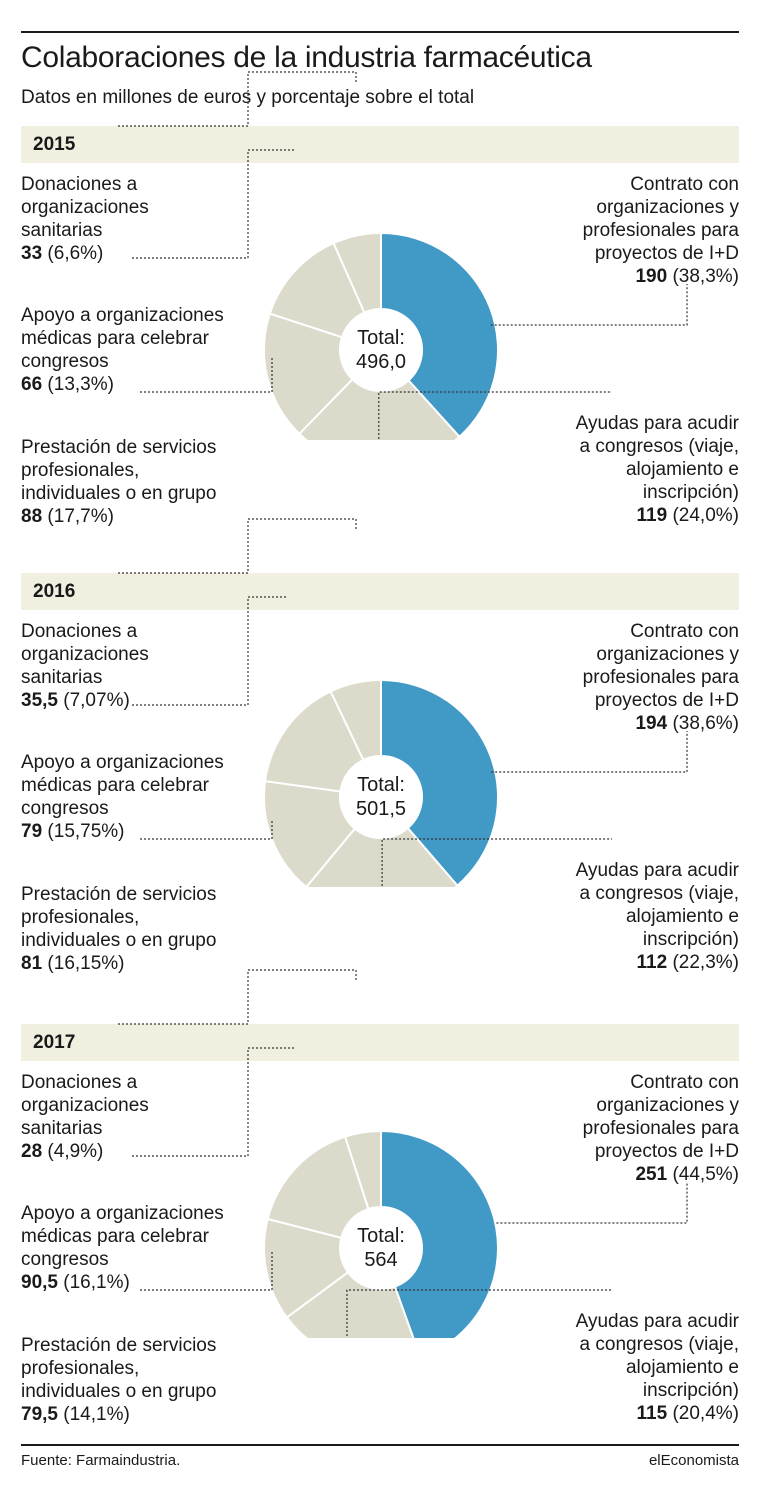  What do you see at coordinates (381, 362) in the screenshot?
I see `total-value: 496,0` at bounding box center [381, 362].